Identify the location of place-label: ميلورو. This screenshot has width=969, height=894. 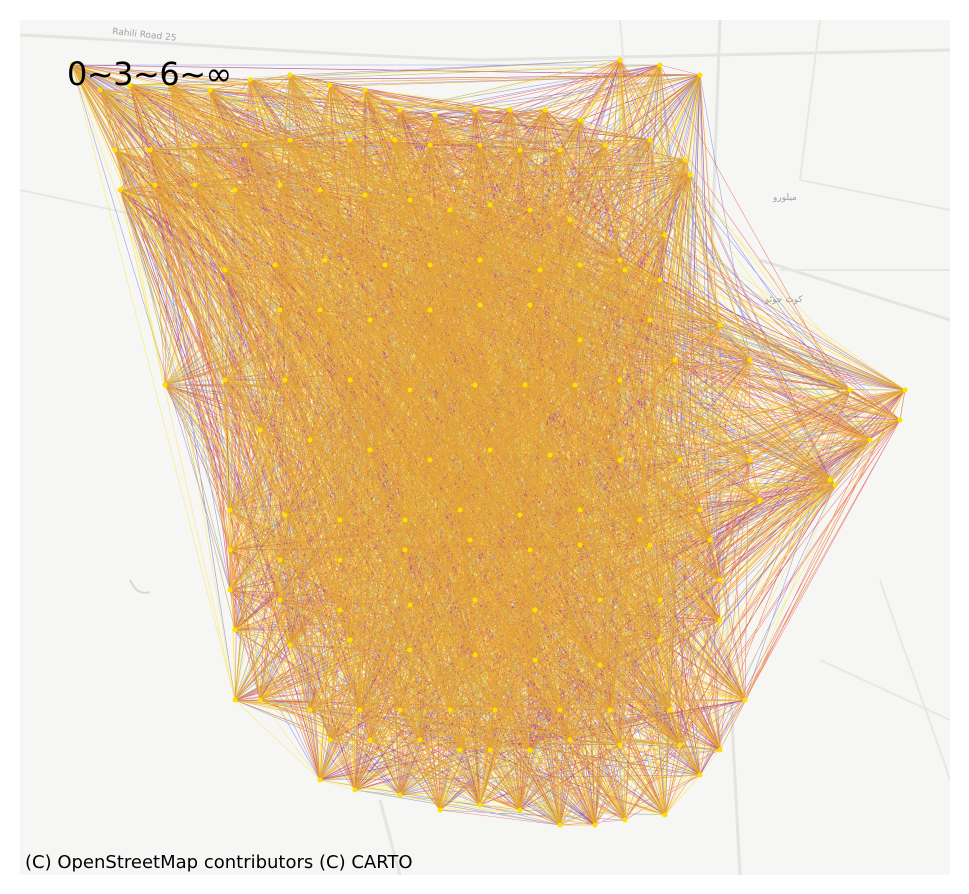
(784, 198).